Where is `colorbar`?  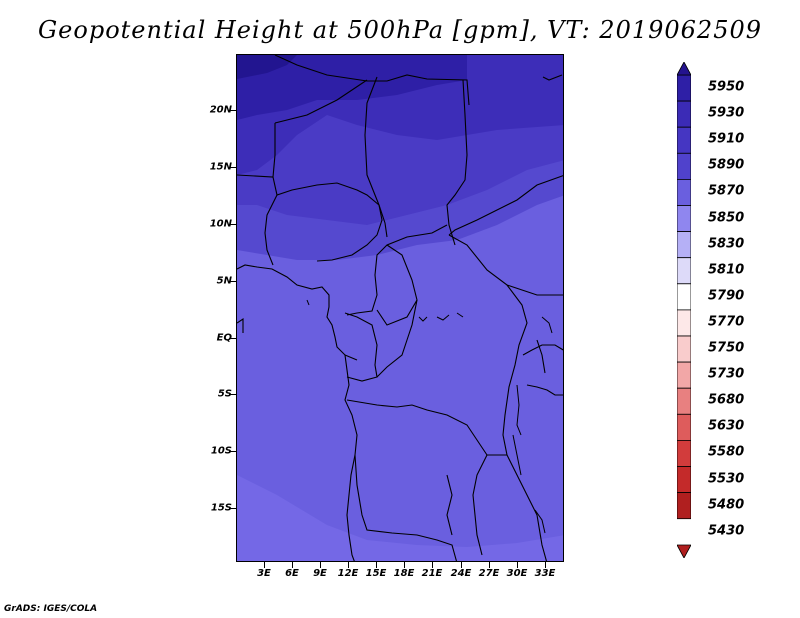
colorbar is located at coordinates (684, 310).